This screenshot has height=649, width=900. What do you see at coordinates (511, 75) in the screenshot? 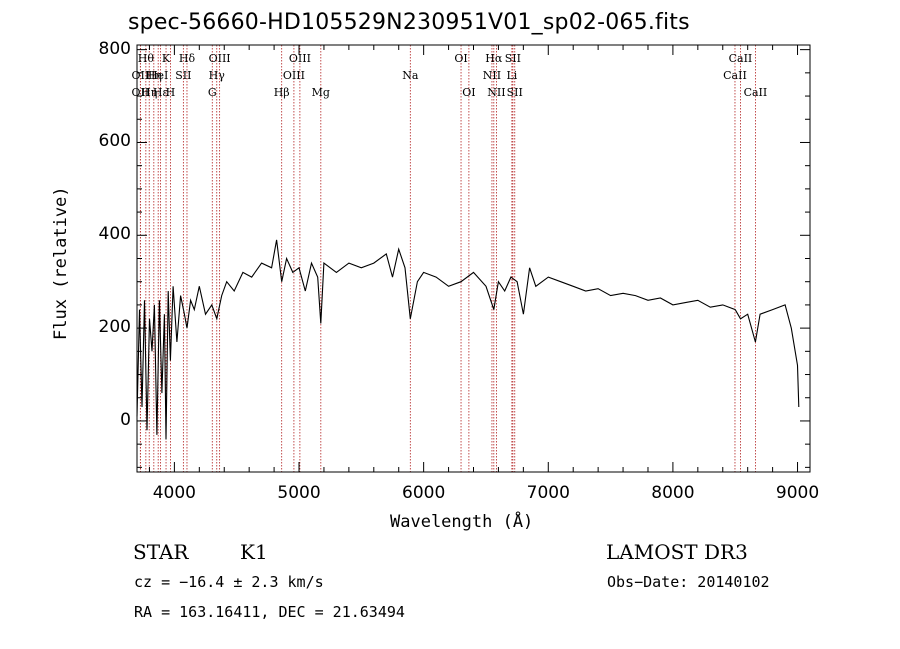
I see `line-marker-label: Li` at bounding box center [511, 75].